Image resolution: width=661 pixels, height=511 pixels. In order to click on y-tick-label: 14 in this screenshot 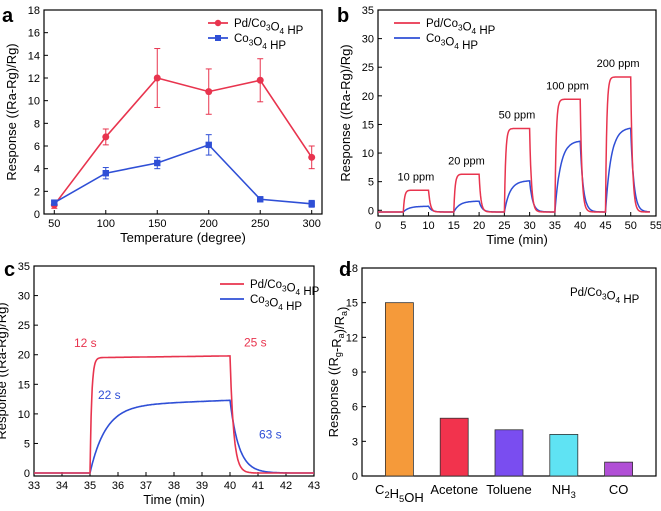, I will do `click(34, 56)`.